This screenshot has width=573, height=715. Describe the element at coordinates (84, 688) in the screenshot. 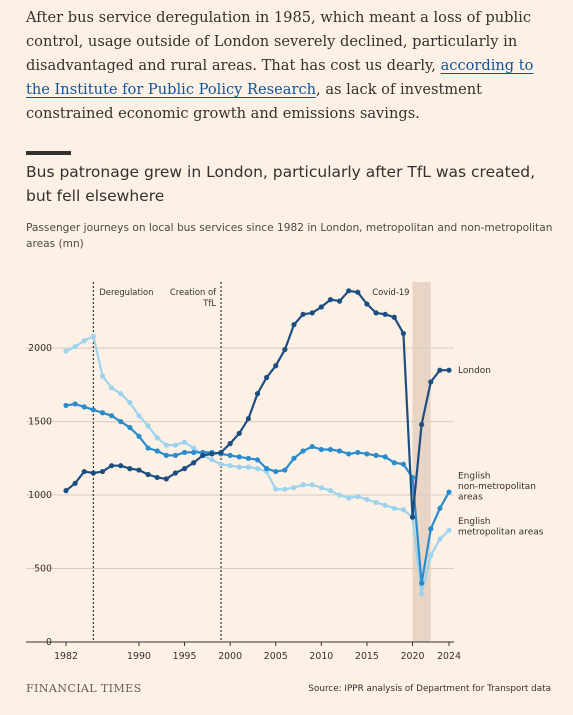

I see `ft-brand: FINANCIAL TIMES` at that location.